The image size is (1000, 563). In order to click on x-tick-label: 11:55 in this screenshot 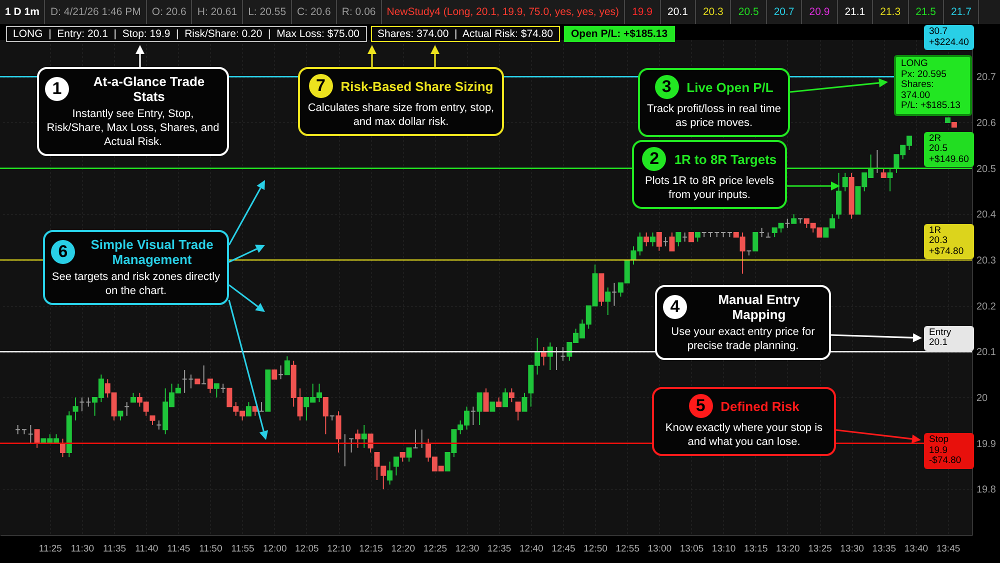, I will do `click(242, 549)`.